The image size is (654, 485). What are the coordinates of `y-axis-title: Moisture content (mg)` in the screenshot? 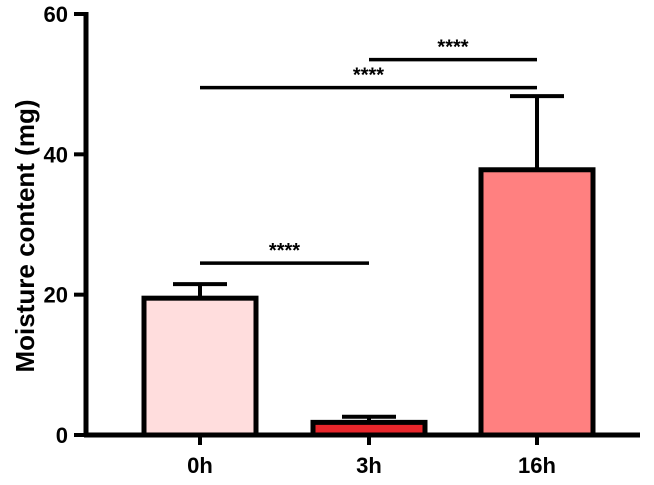 It's located at (25, 236).